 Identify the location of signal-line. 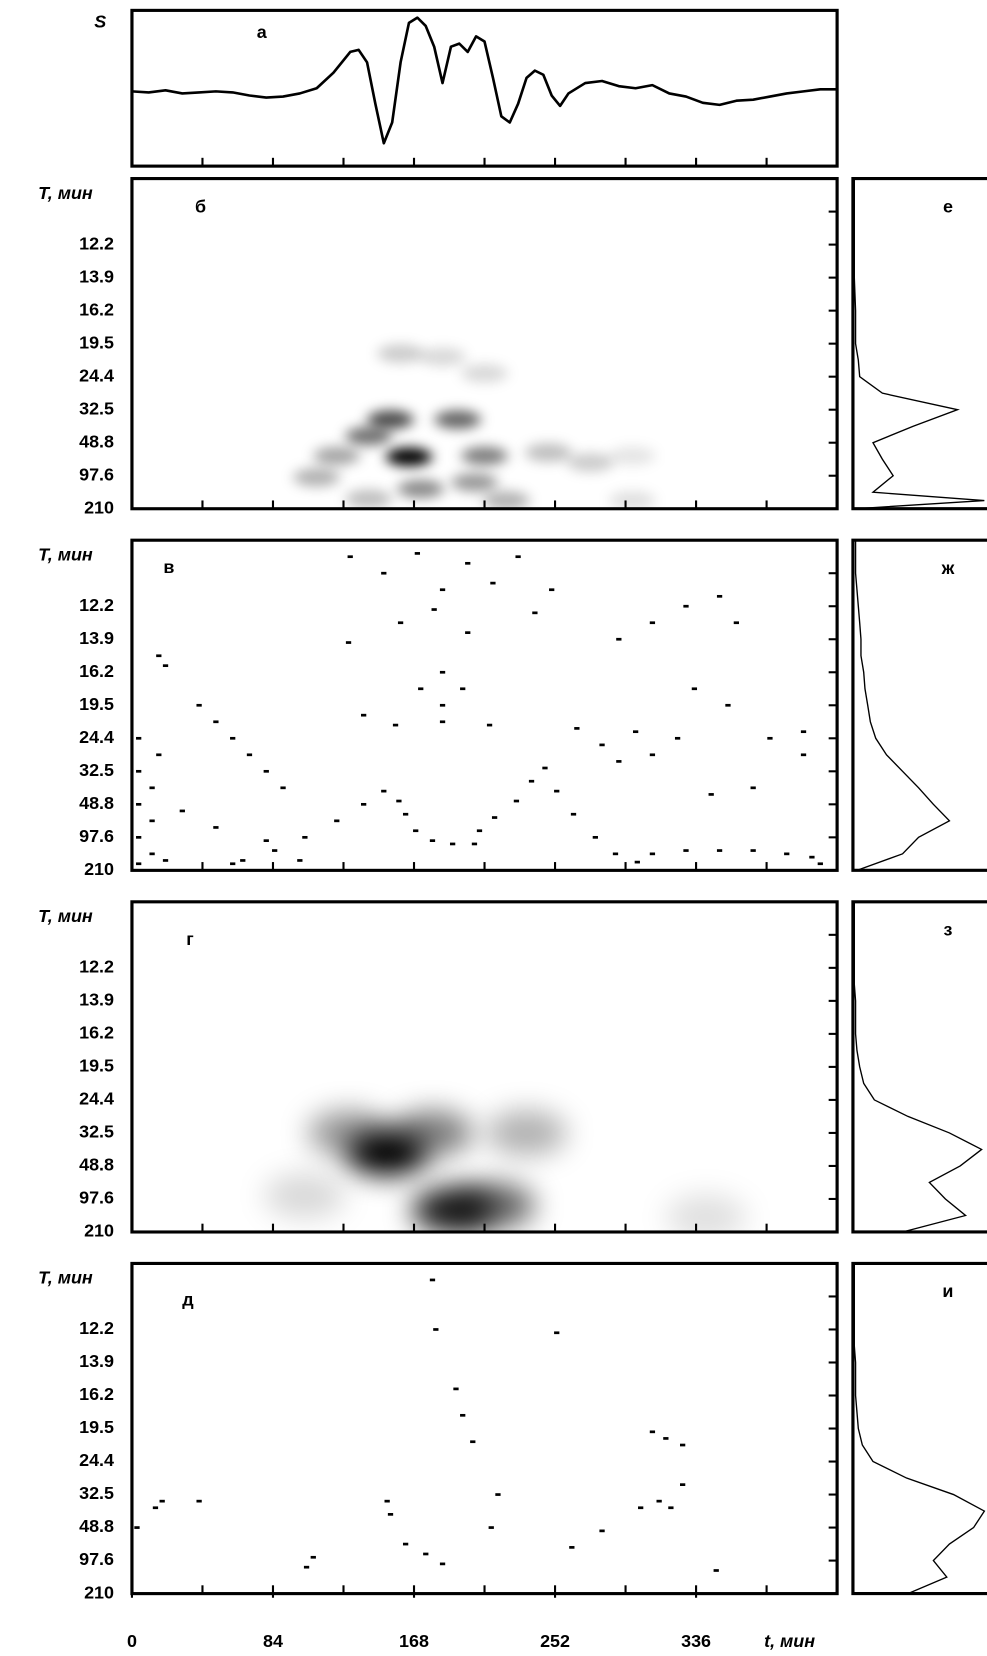
(484, 80).